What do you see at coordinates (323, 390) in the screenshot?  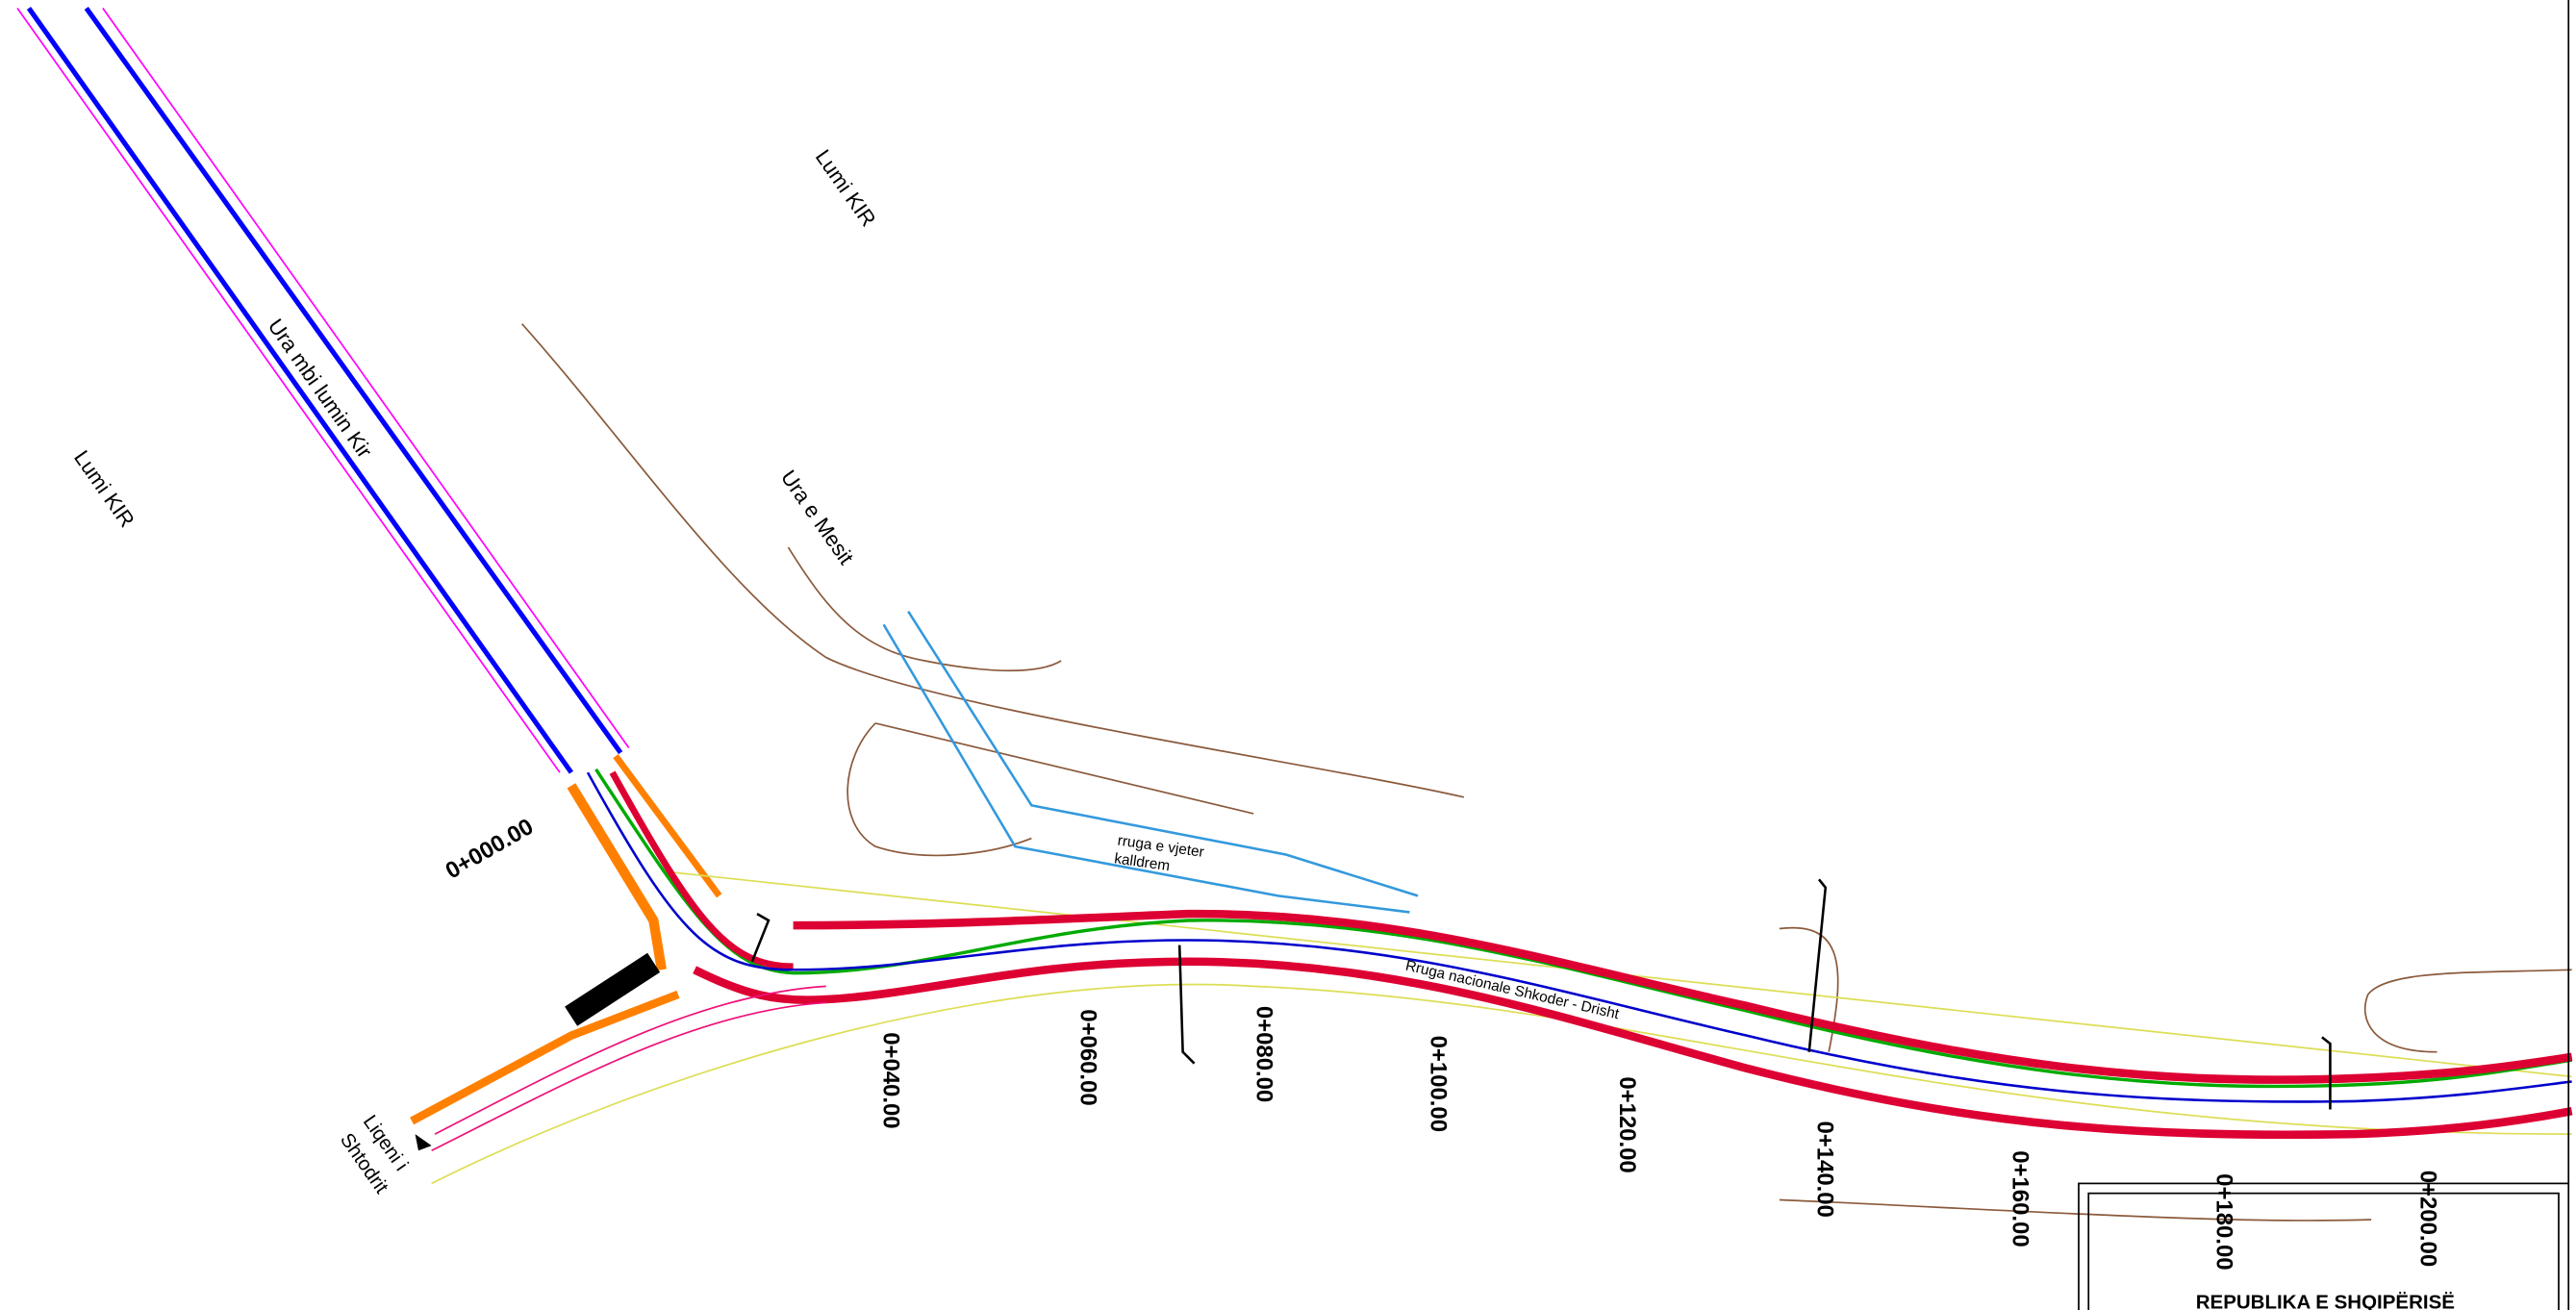 I see `bridge-kir` at bounding box center [323, 390].